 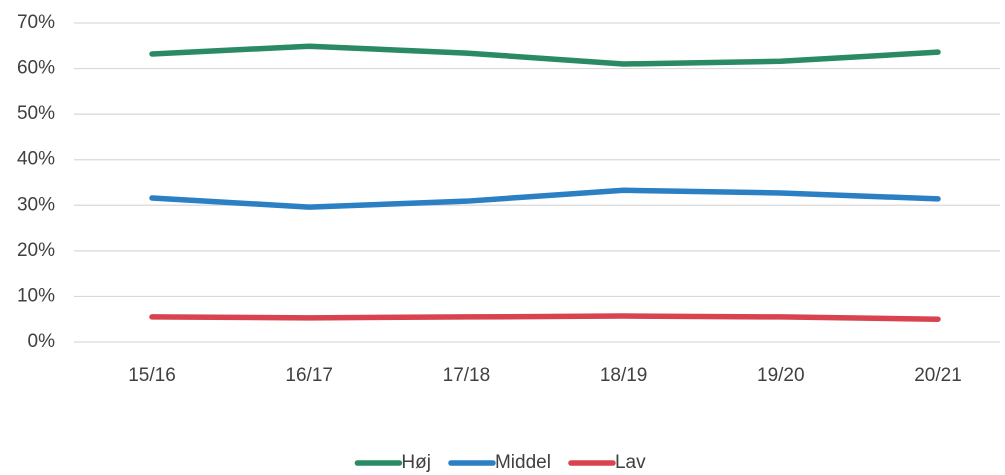 What do you see at coordinates (467, 375) in the screenshot?
I see `x-tick-label: 17/18` at bounding box center [467, 375].